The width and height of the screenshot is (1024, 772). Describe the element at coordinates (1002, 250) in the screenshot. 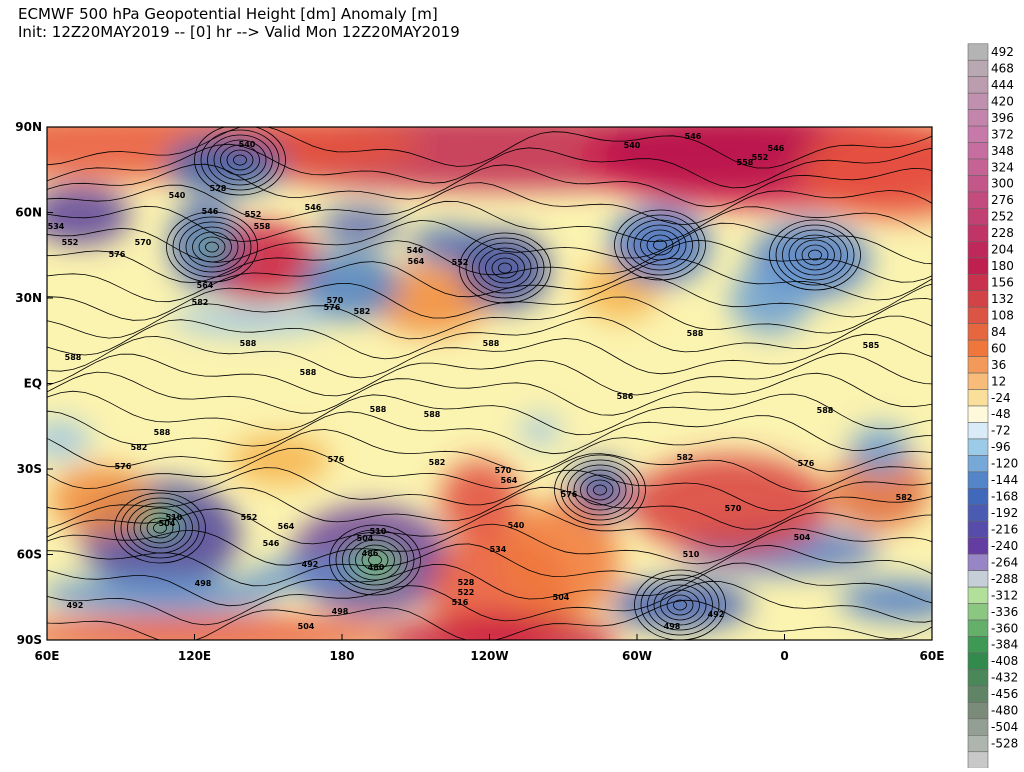

I see `colorbar-label: 204` at that location.